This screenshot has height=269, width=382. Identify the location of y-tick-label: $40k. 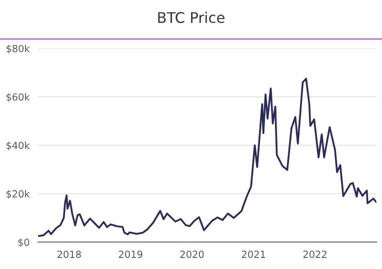
(18, 146).